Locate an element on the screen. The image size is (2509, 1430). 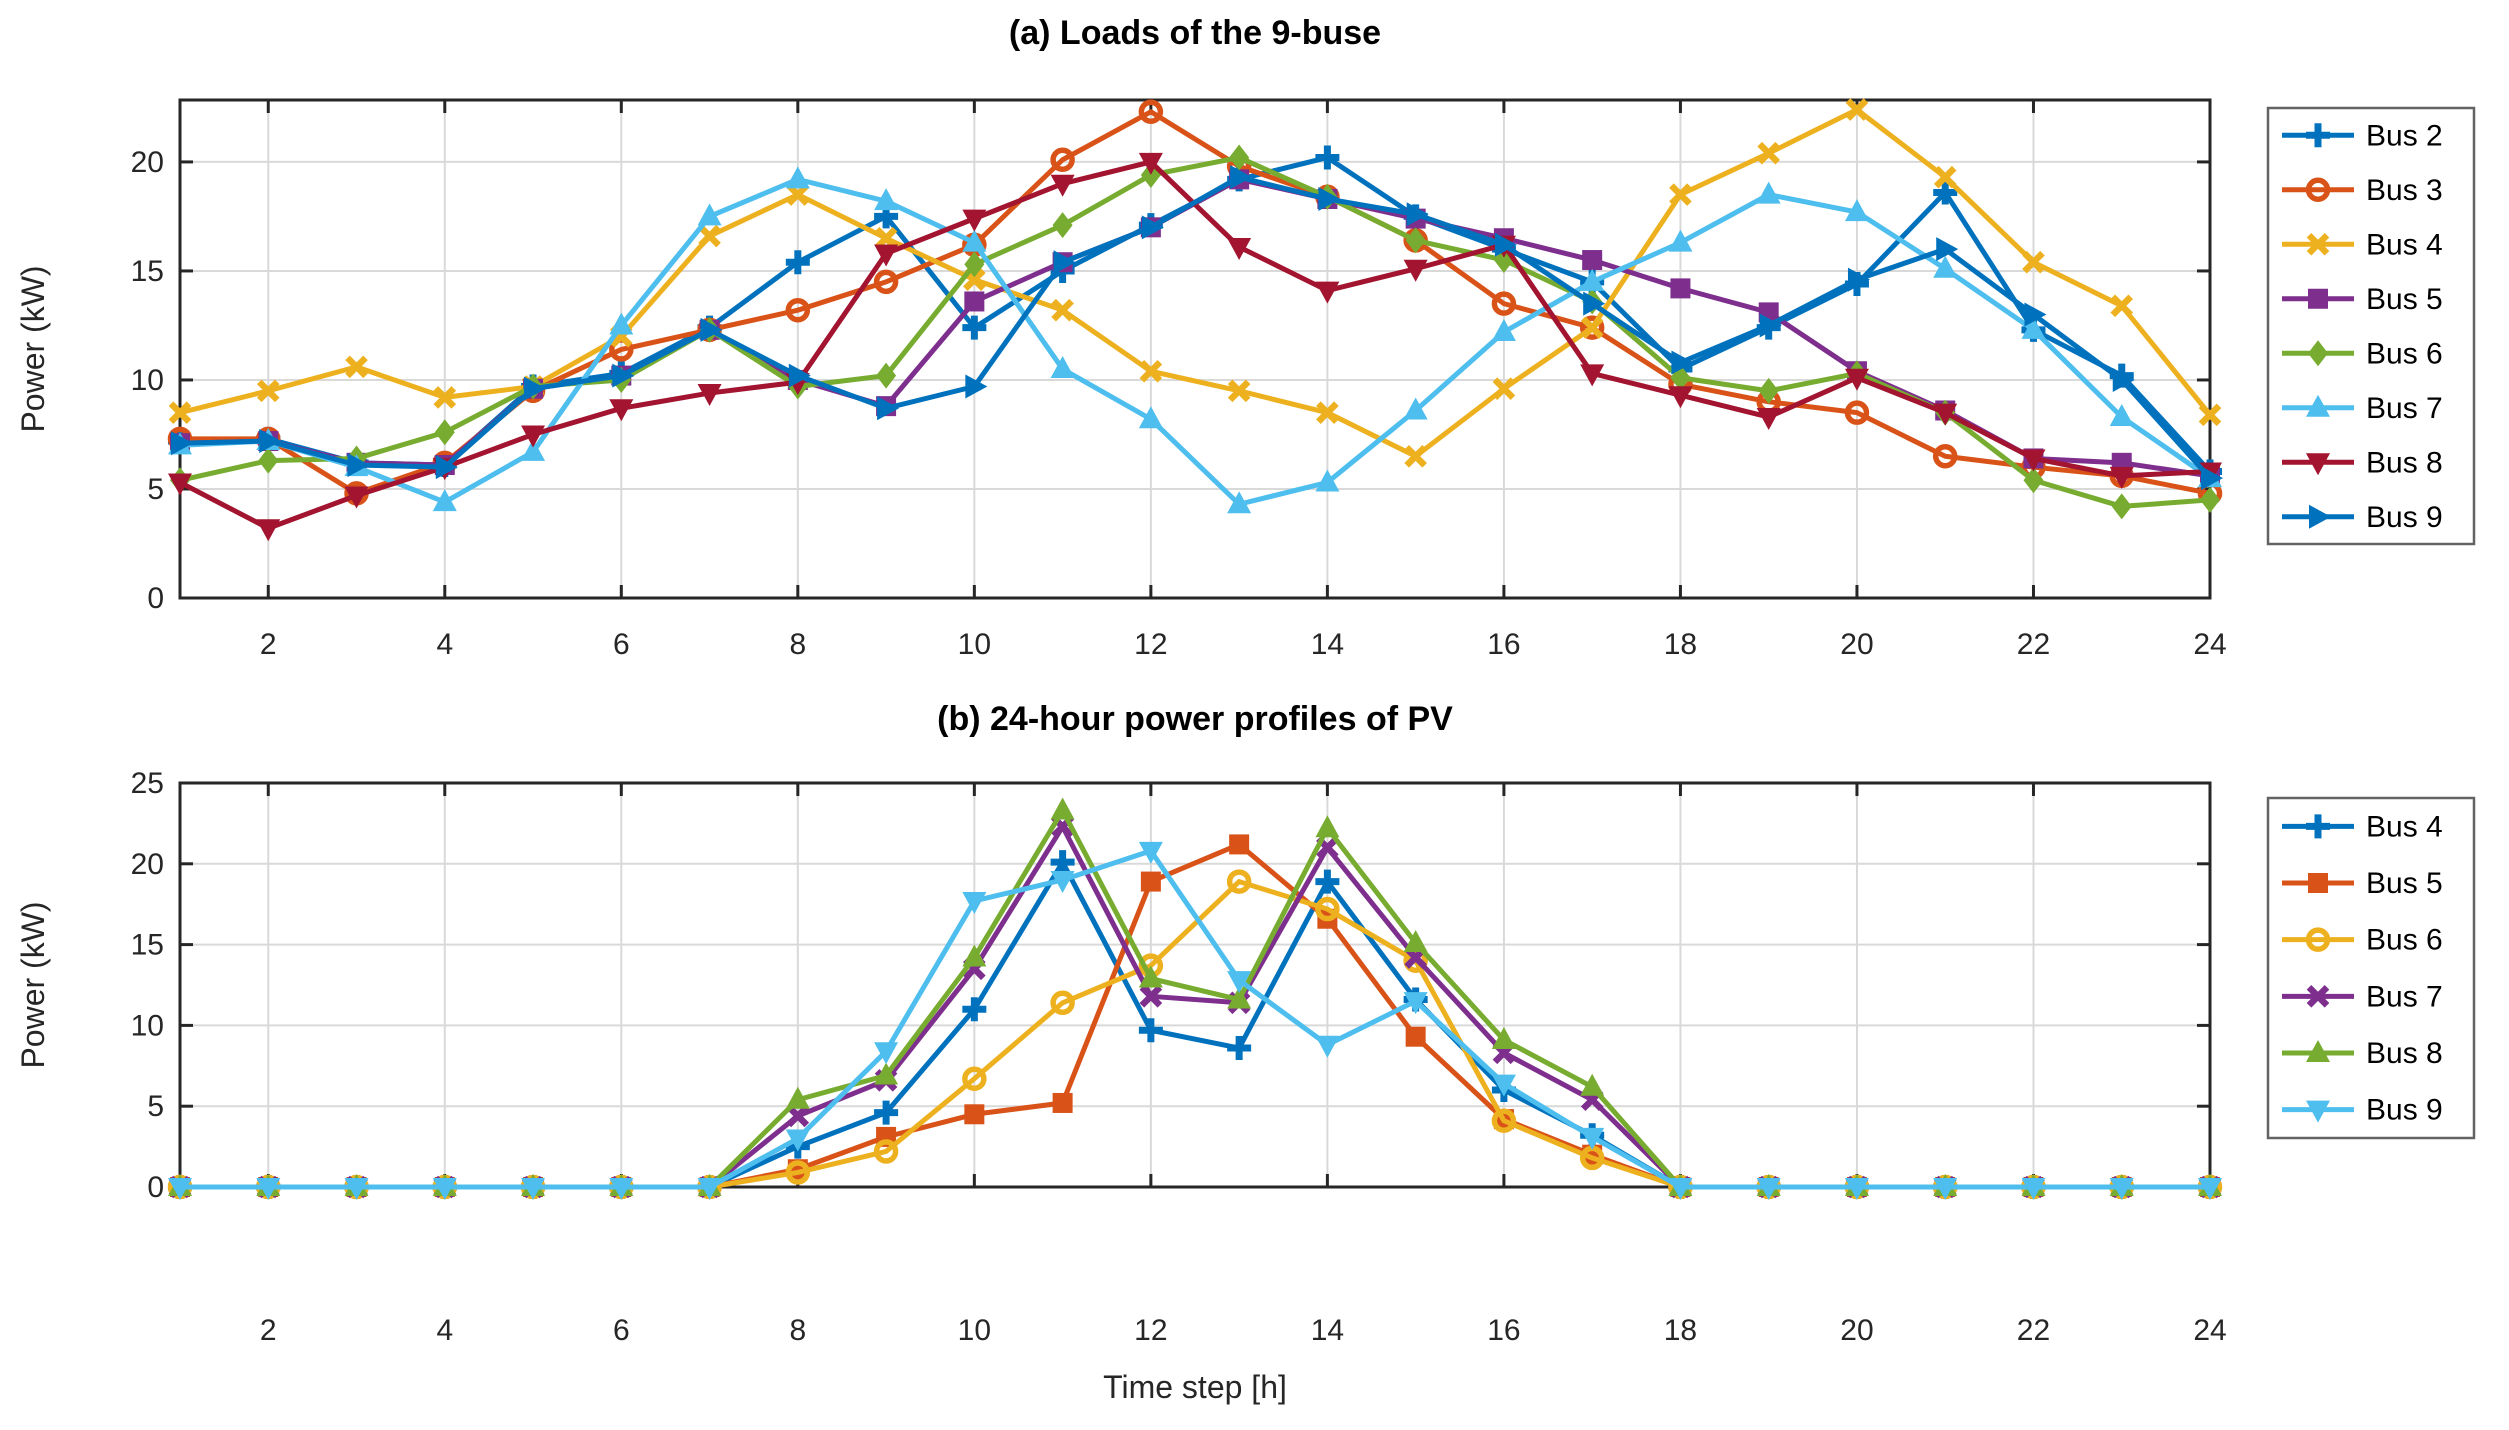
legend-item: Bus 8 is located at coordinates (2362, 1053).